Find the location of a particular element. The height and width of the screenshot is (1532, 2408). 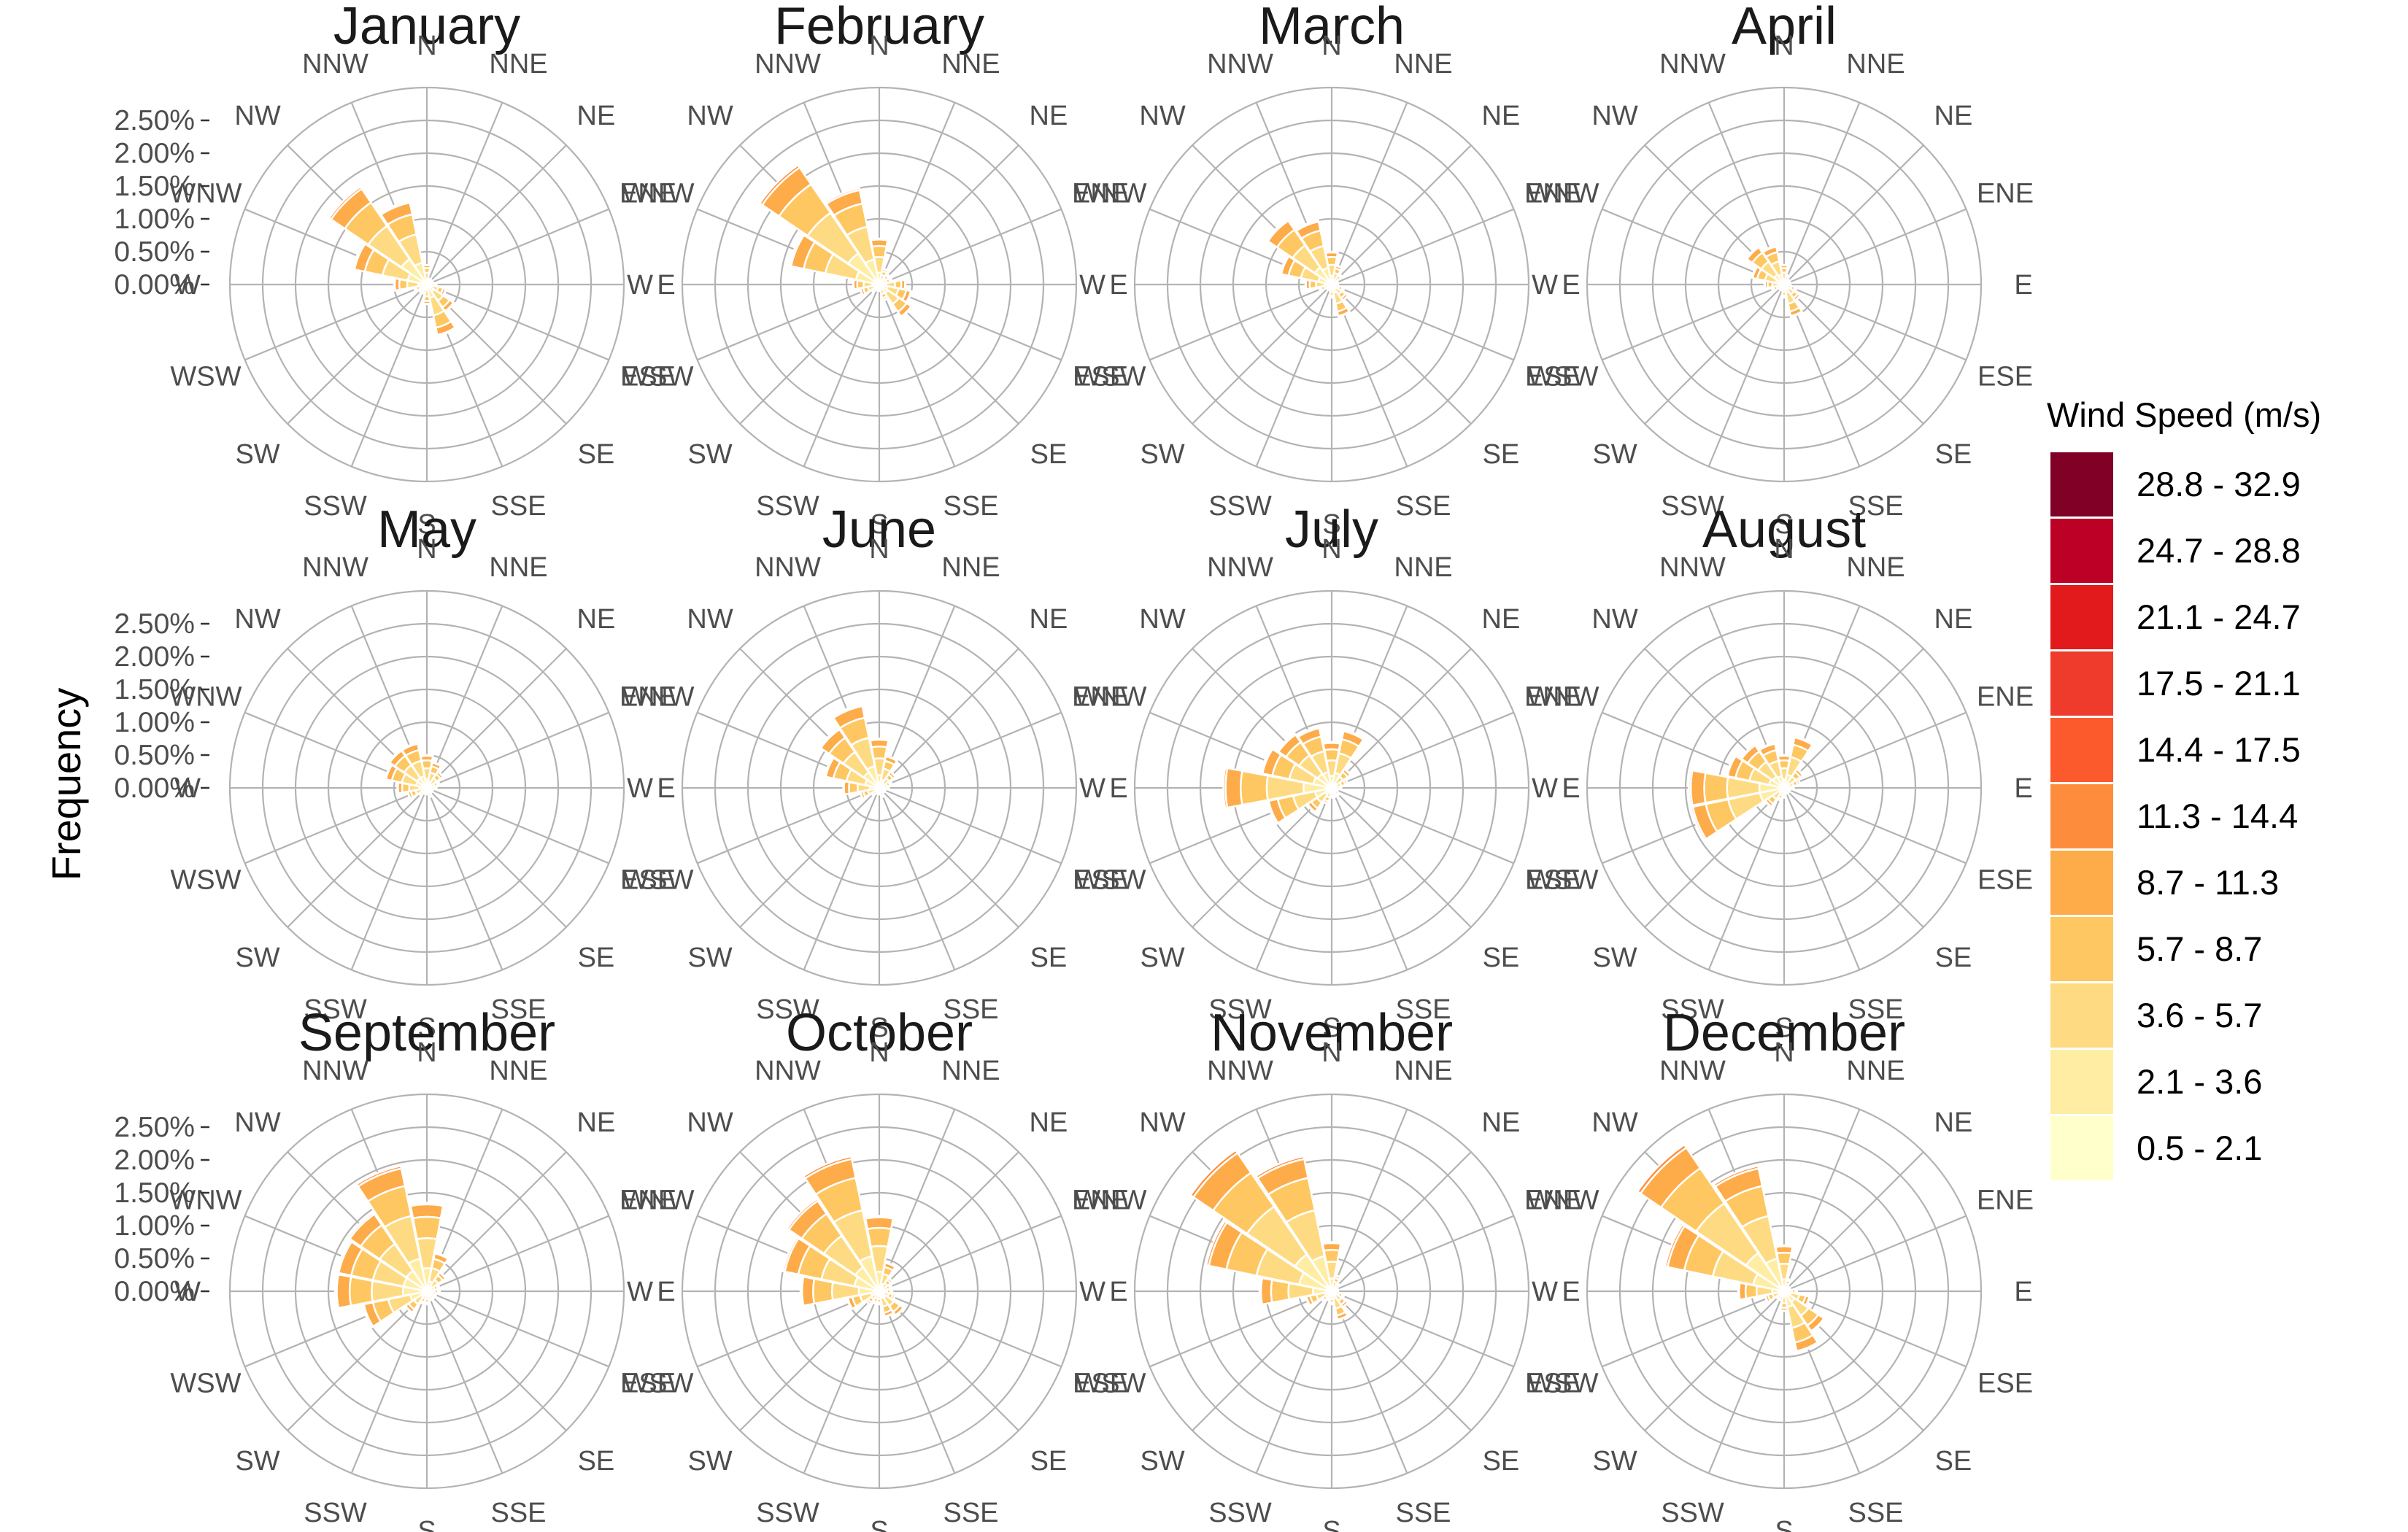

legend-swatch is located at coordinates (2081, 883).